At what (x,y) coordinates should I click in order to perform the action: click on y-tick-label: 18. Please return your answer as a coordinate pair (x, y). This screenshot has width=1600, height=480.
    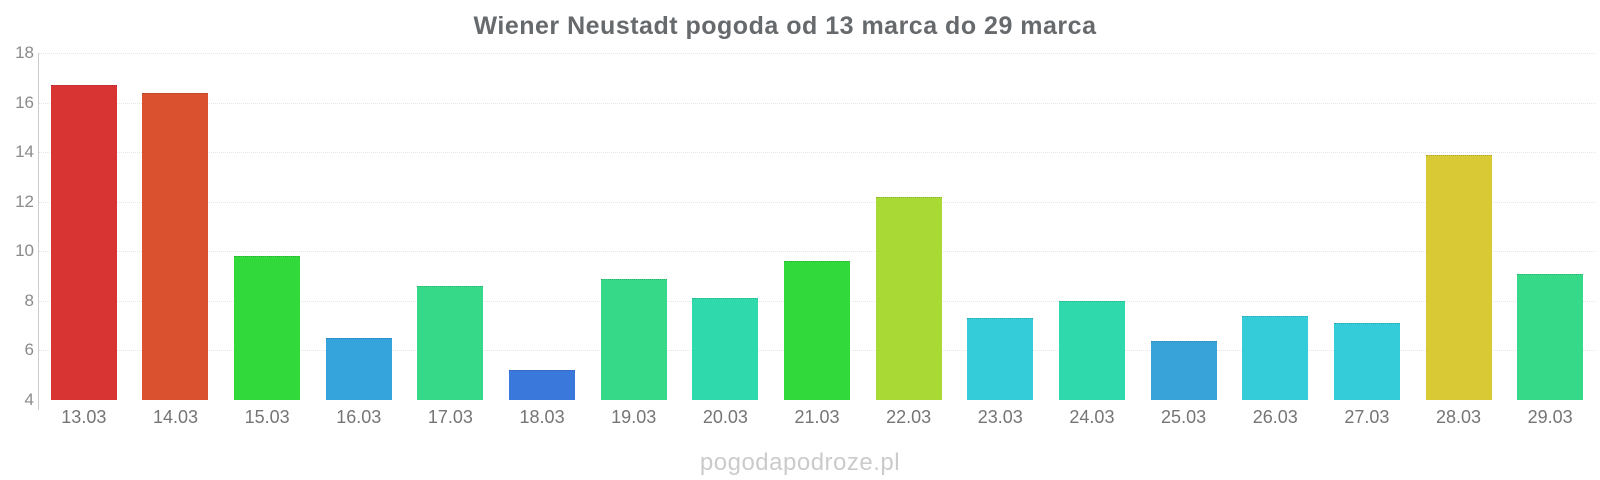
    Looking at the image, I should click on (24, 52).